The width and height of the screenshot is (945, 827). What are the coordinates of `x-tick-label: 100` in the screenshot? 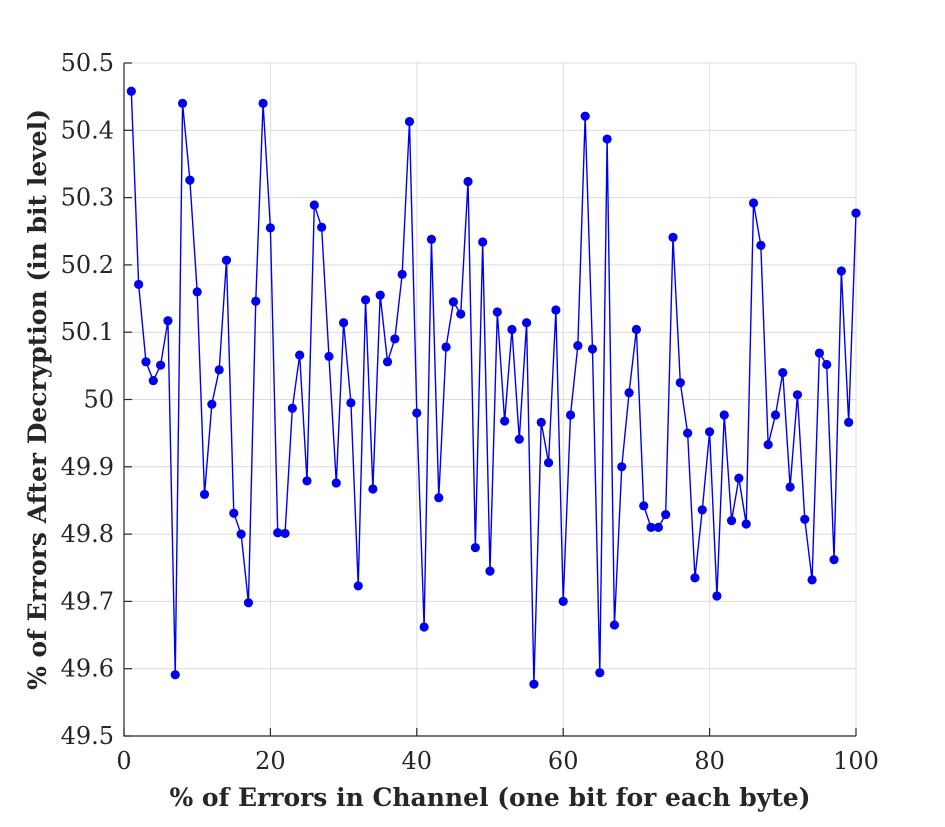 It's located at (856, 761).